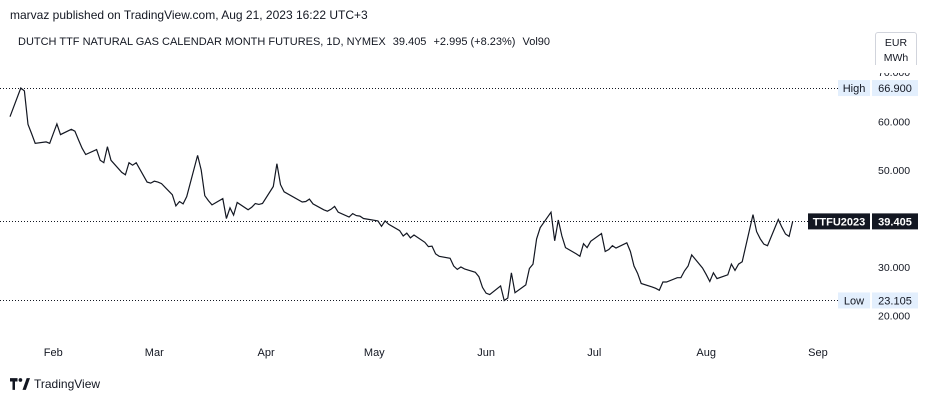  Describe the element at coordinates (896, 50) in the screenshot. I see `currency-unit-button: EUR MWh` at that location.